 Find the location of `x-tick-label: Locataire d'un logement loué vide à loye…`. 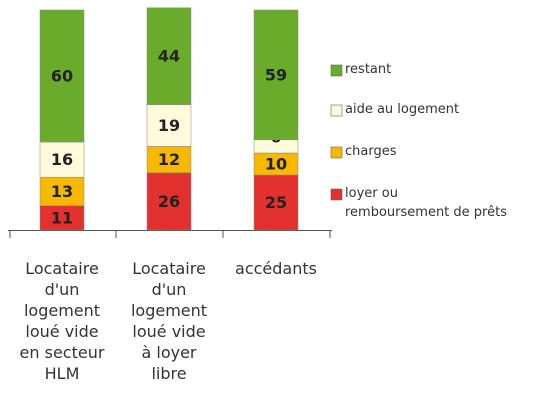

x-tick-label: Locataire d'un logement loué vide à loye… is located at coordinates (169, 321).